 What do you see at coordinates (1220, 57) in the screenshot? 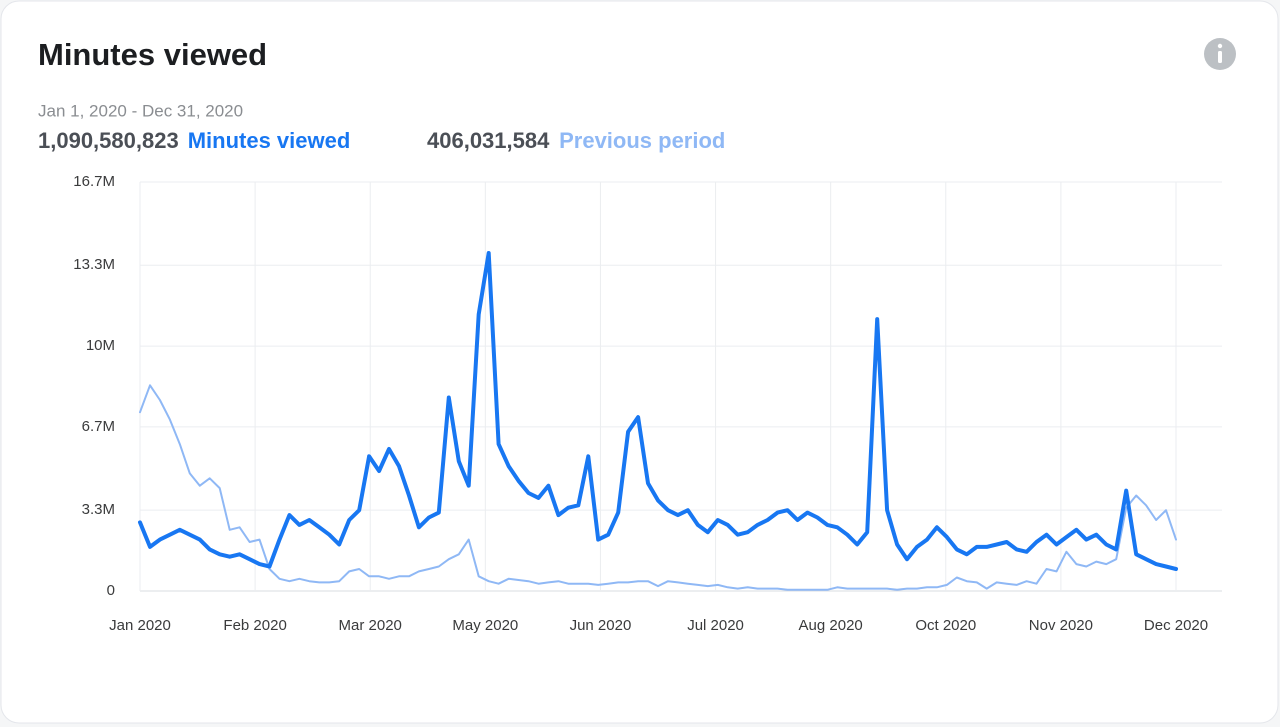
I see `info-bar` at bounding box center [1220, 57].